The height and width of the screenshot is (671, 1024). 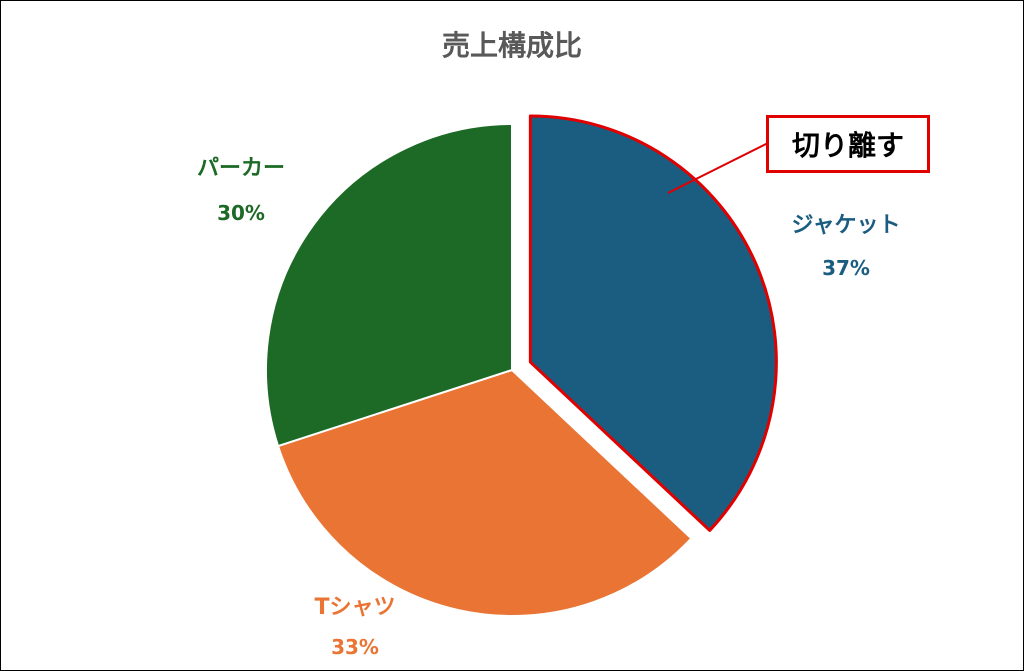 What do you see at coordinates (848, 144) in the screenshot?
I see `callout-annotation-box: 切り離す` at bounding box center [848, 144].